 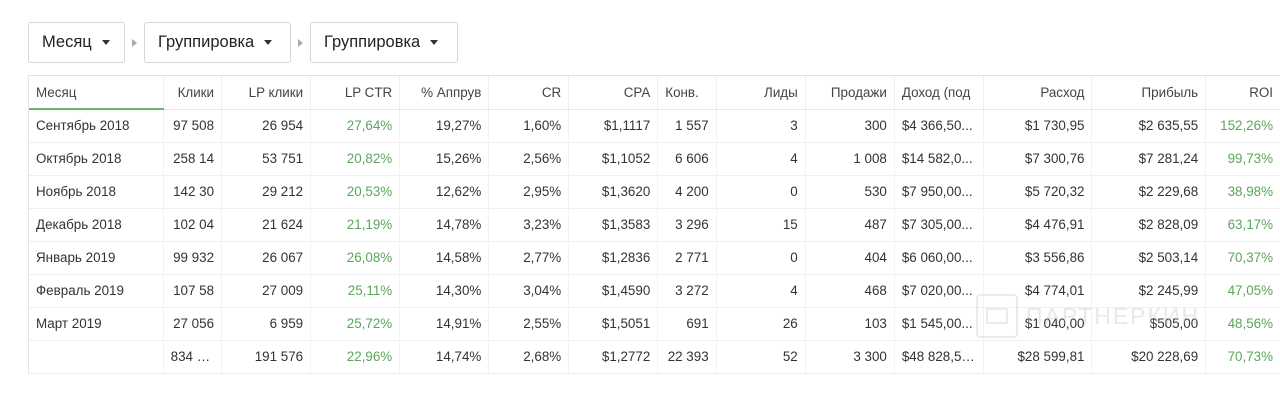 I want to click on cell-leads: 15, so click(x=761, y=225).